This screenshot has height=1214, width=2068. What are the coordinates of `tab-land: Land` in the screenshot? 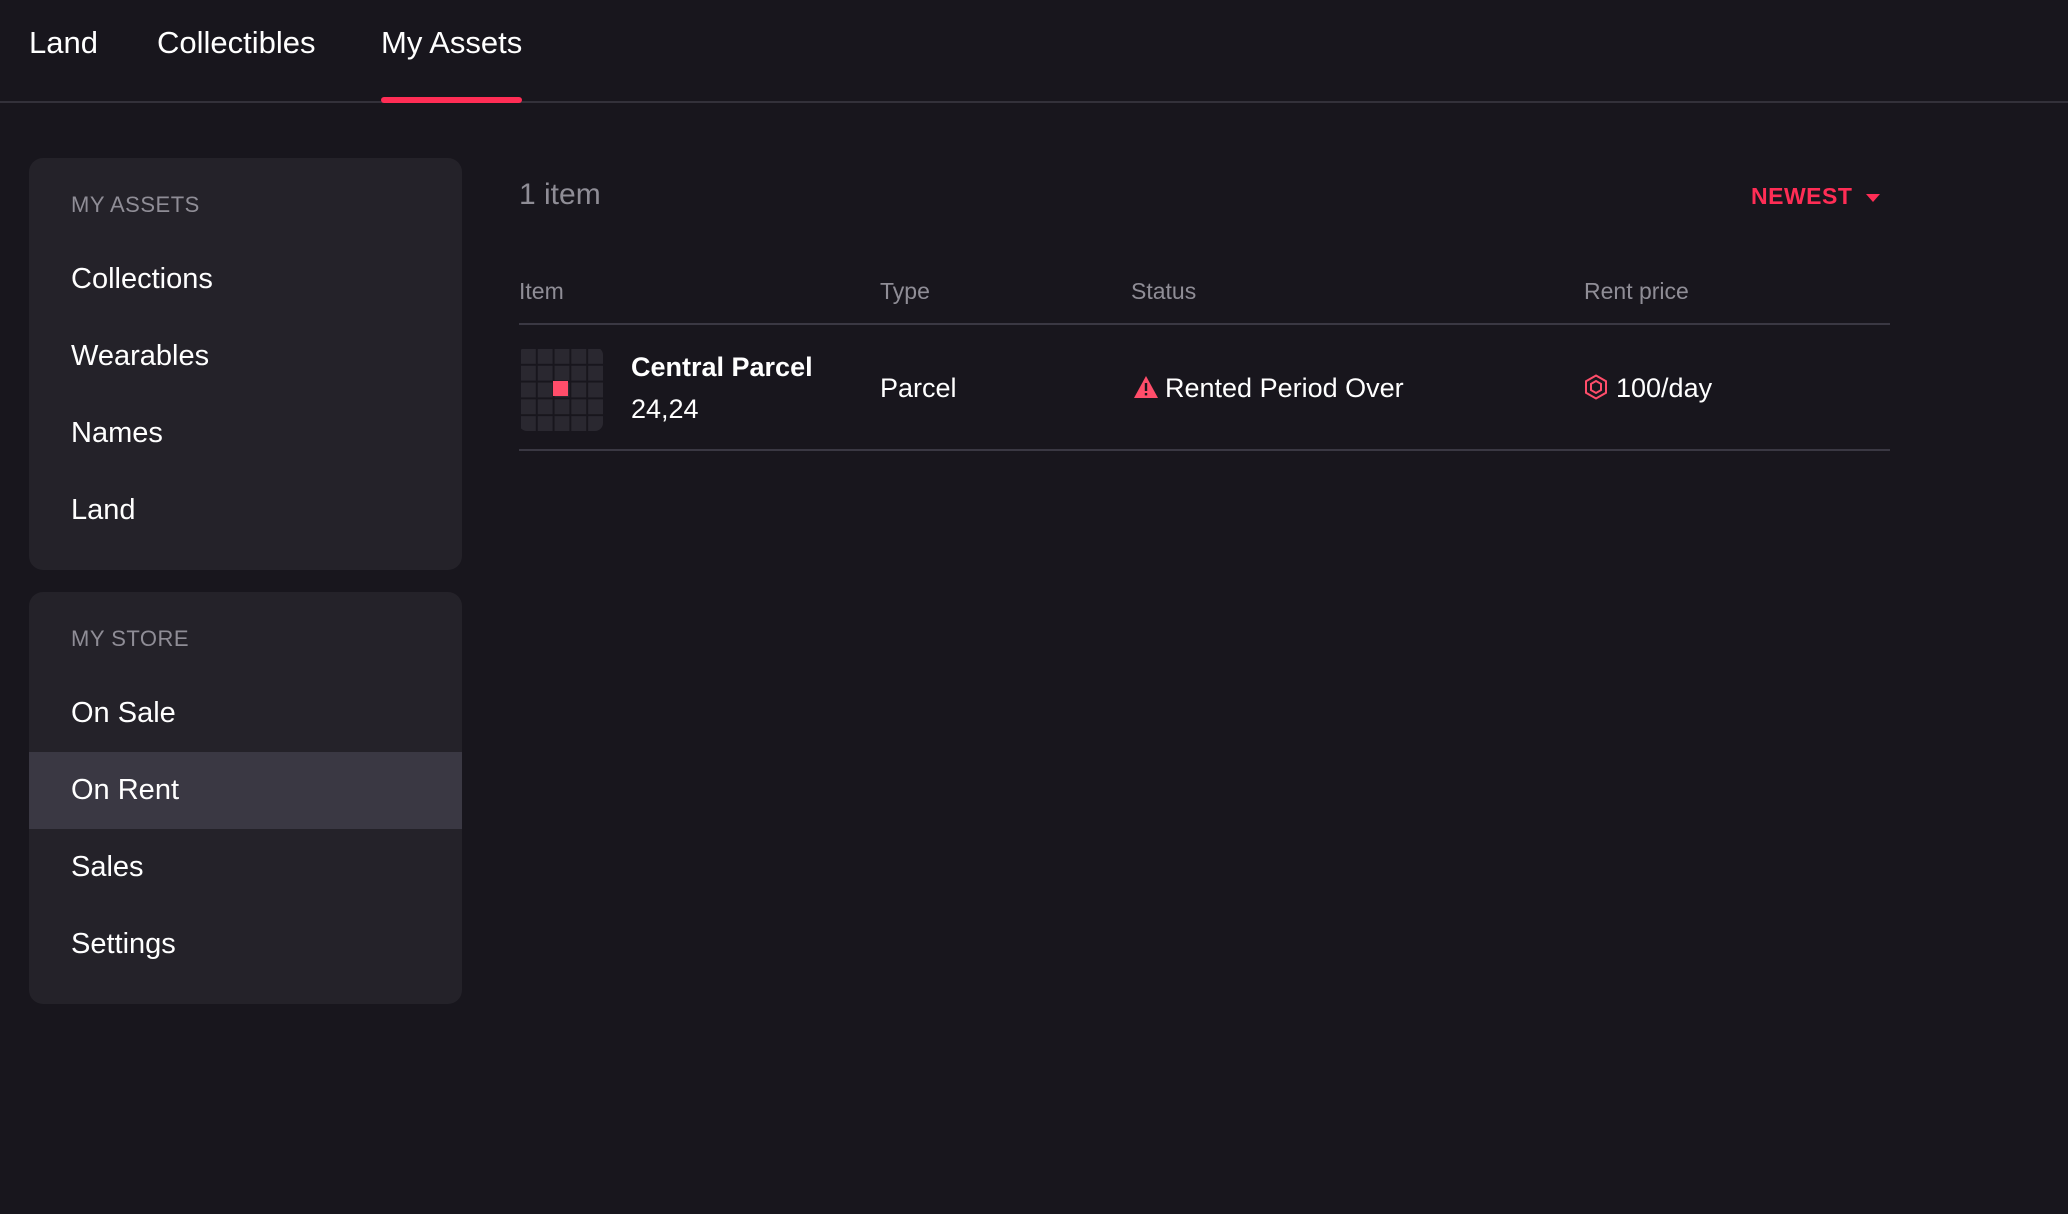 It's located at (63, 42).